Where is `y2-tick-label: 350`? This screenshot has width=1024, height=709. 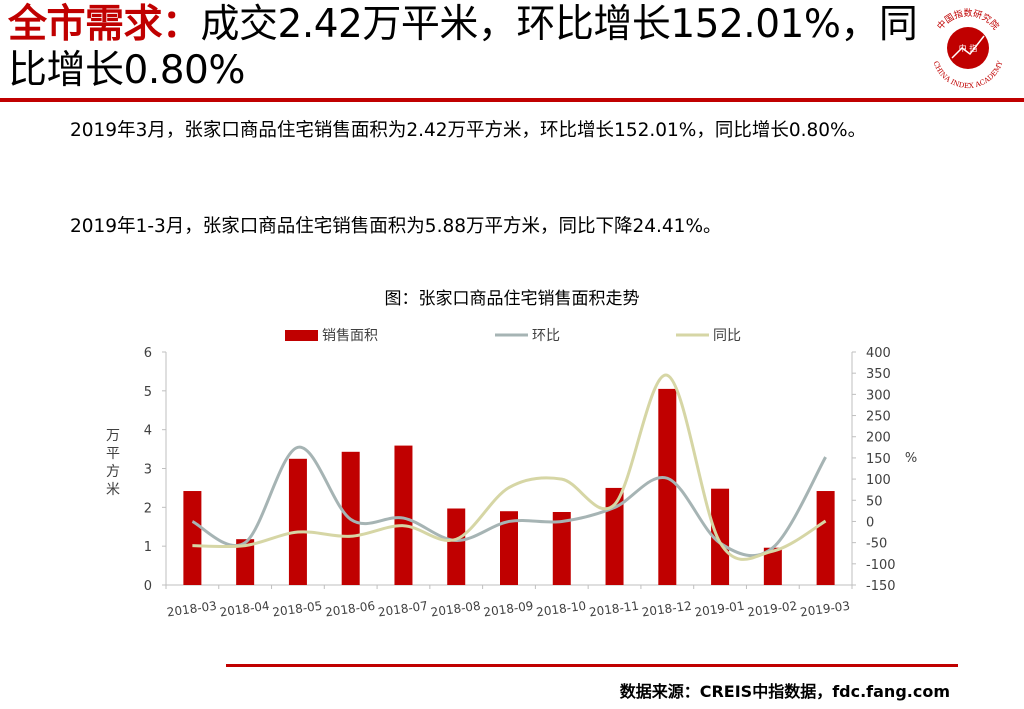
y2-tick-label: 350 is located at coordinates (878, 374).